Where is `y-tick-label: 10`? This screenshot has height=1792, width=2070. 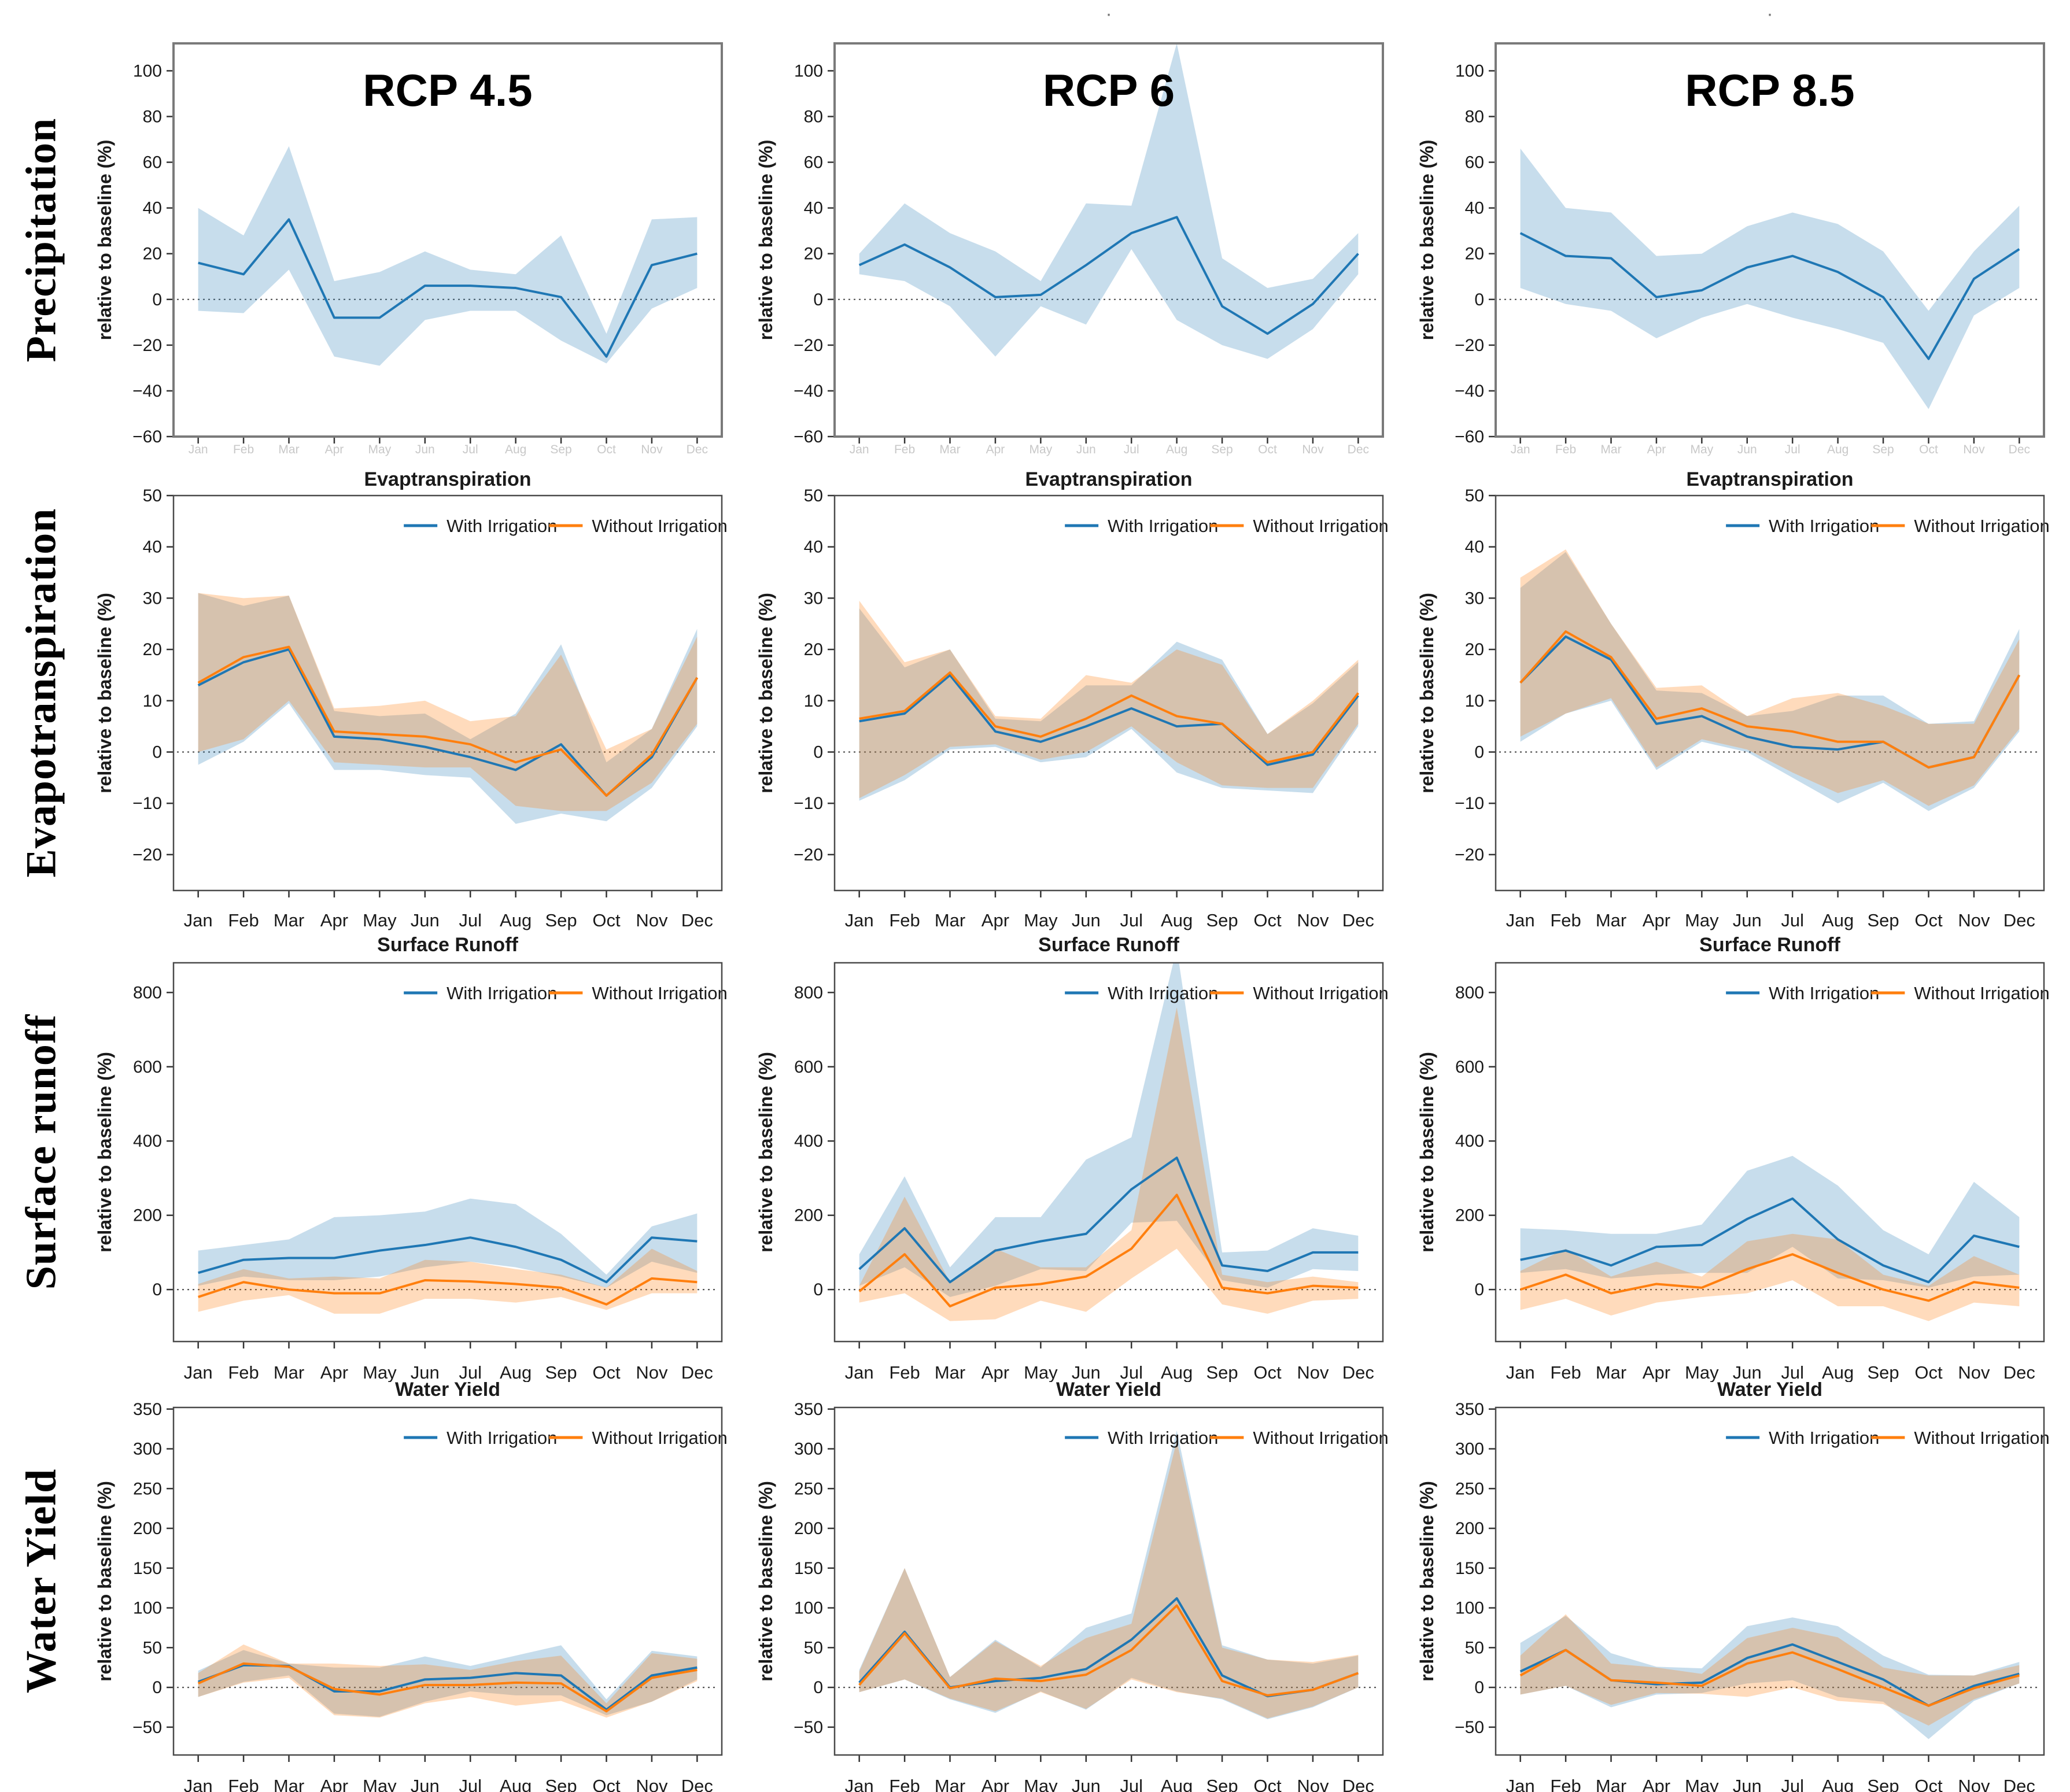
y-tick-label: 10 is located at coordinates (813, 701).